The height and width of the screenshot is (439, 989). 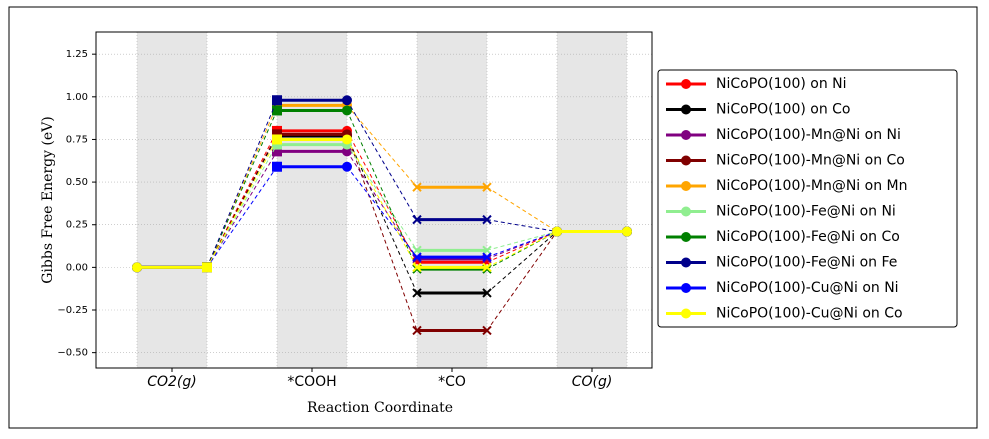 I want to click on x-axis-label: Reaction Coordinate, so click(x=380, y=408).